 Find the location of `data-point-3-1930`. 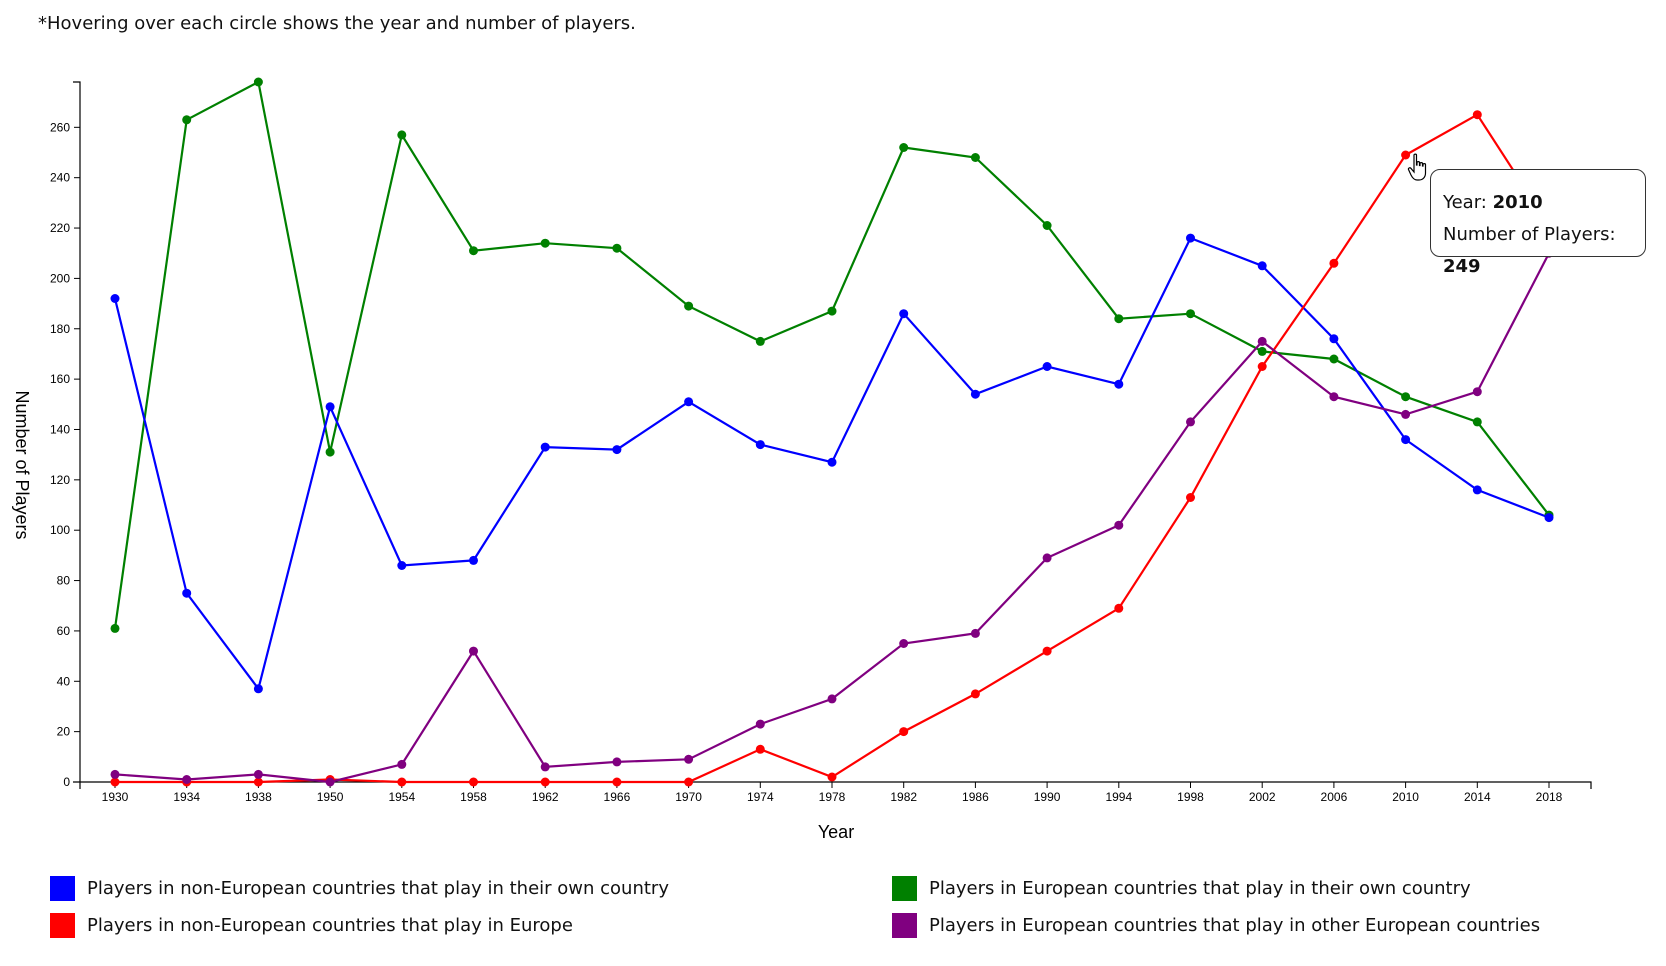

data-point-3-1930 is located at coordinates (115, 774).